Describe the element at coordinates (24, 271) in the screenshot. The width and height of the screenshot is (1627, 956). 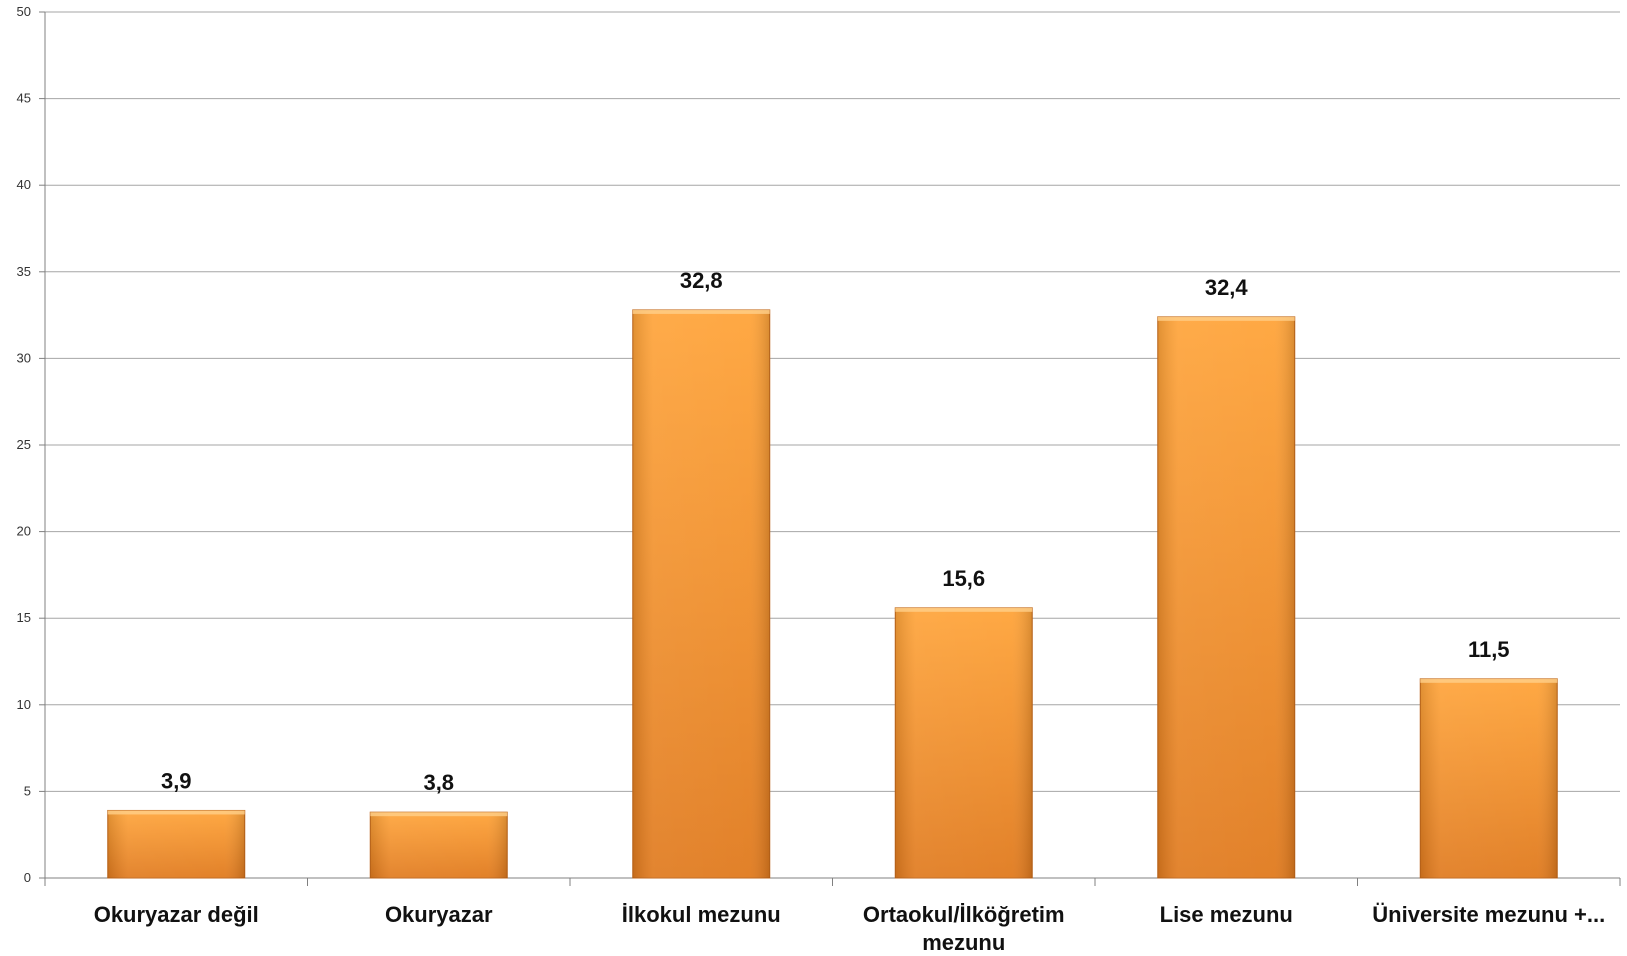
I see `y-tick-label: 35` at that location.